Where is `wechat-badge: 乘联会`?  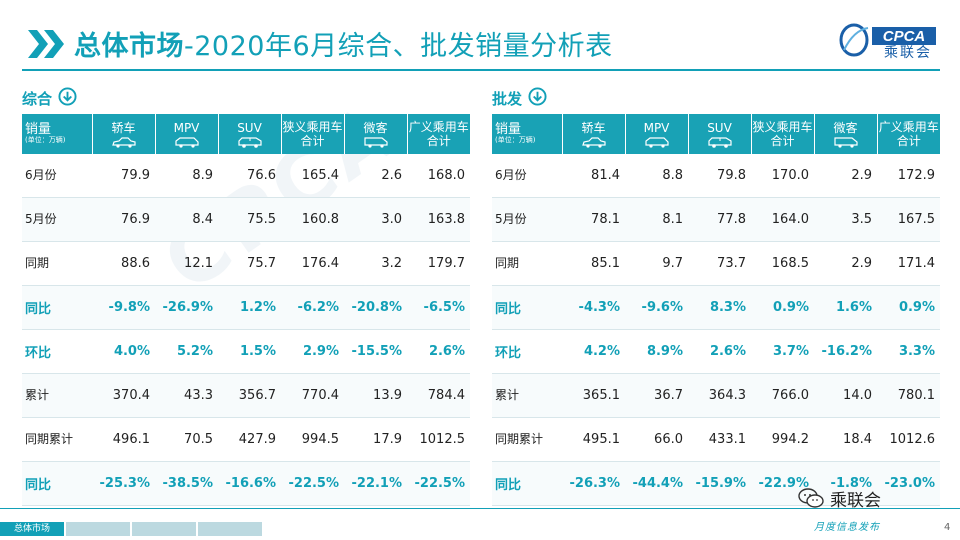 wechat-badge: 乘联会 is located at coordinates (873, 498).